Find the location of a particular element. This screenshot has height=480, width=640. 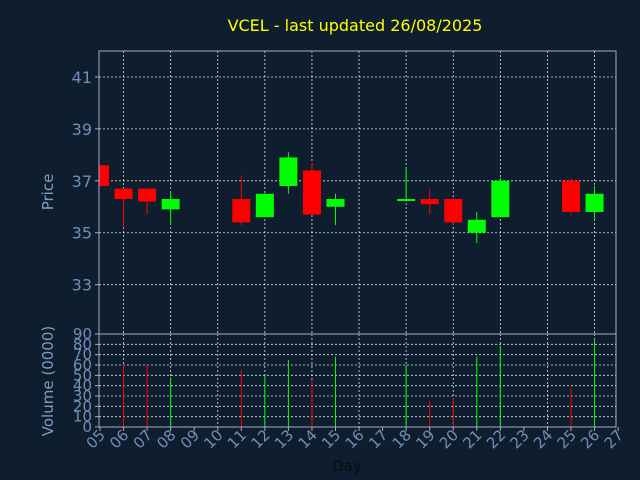

x-tick-label: 09 is located at coordinates (190, 439).